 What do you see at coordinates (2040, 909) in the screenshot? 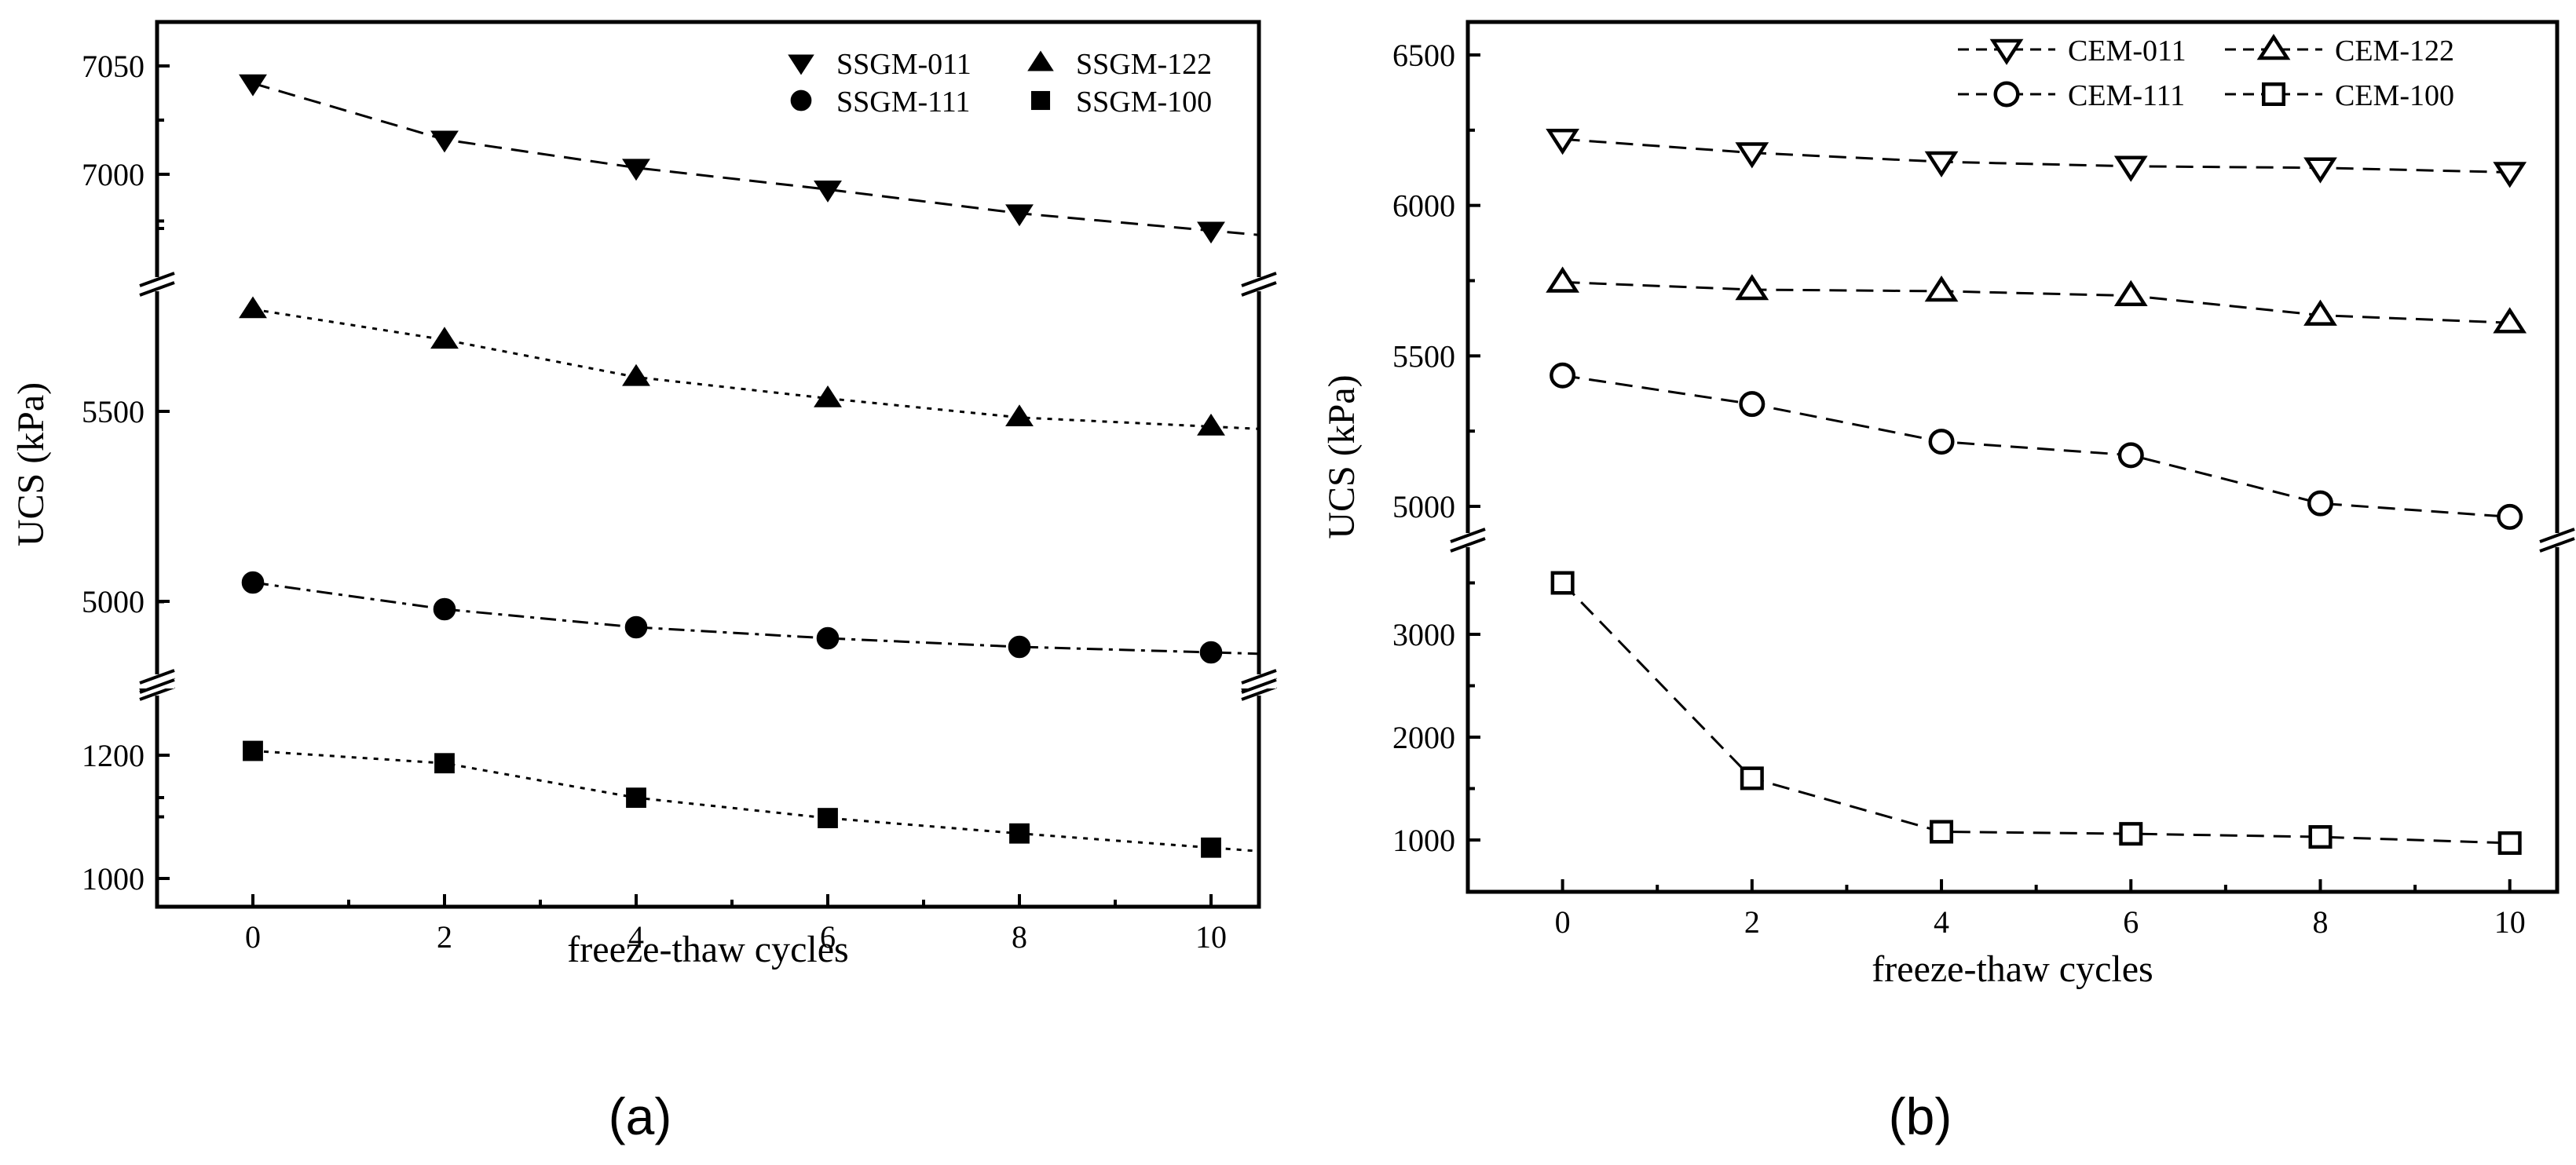
I see `x-axis-b: 0 2 4 6 8 10` at bounding box center [2040, 909].